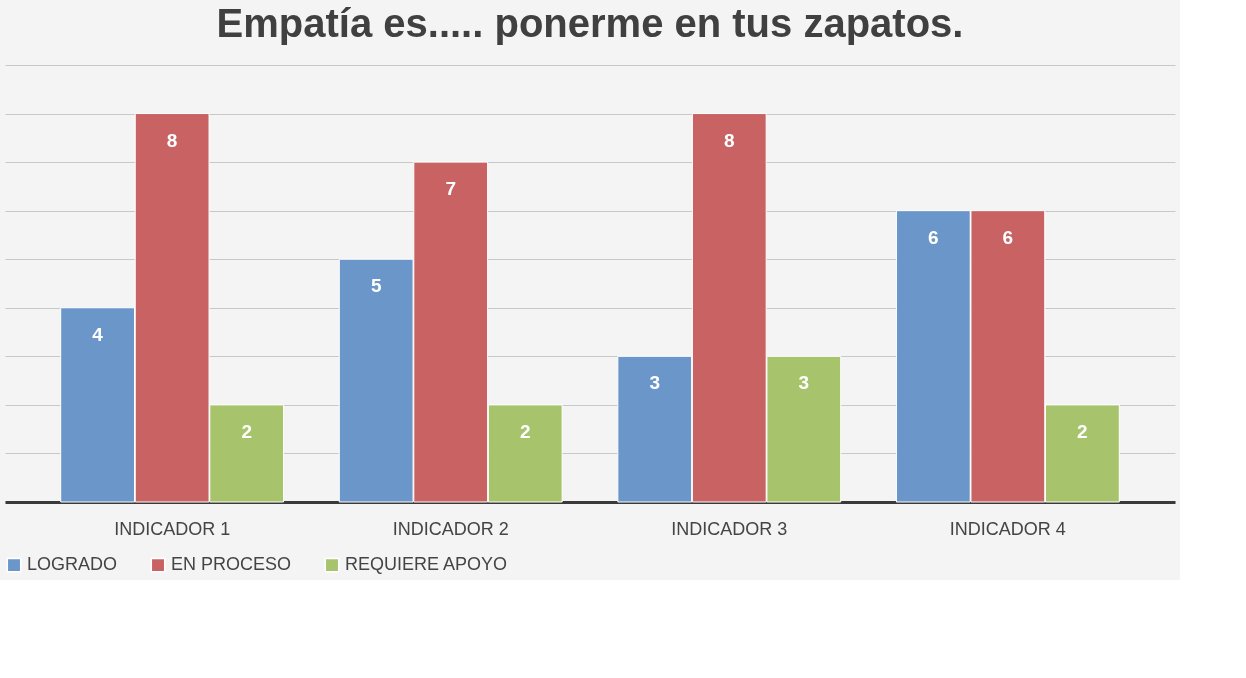 The height and width of the screenshot is (678, 1246). I want to click on x-tick-label: INDICADOR 1, so click(172, 528).